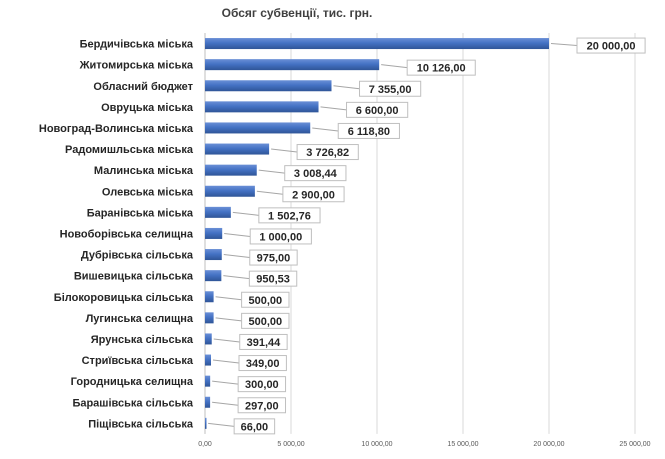 The image size is (665, 459). Describe the element at coordinates (137, 256) in the screenshot. I see `category-label: Дубрівська сільська` at that location.